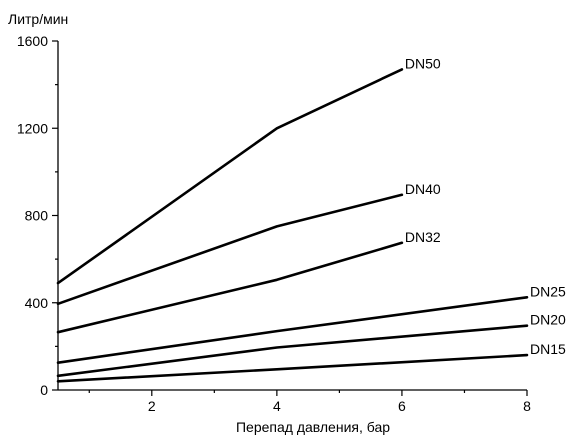  Describe the element at coordinates (37, 303) in the screenshot. I see `y-tick-label: 400` at that location.